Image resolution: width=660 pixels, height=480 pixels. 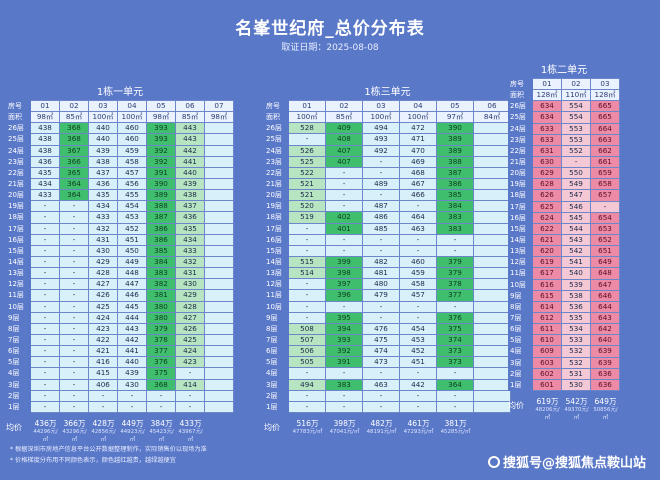 What do you see at coordinates (307, 362) in the screenshot?
I see `price-cell: 505` at bounding box center [307, 362].